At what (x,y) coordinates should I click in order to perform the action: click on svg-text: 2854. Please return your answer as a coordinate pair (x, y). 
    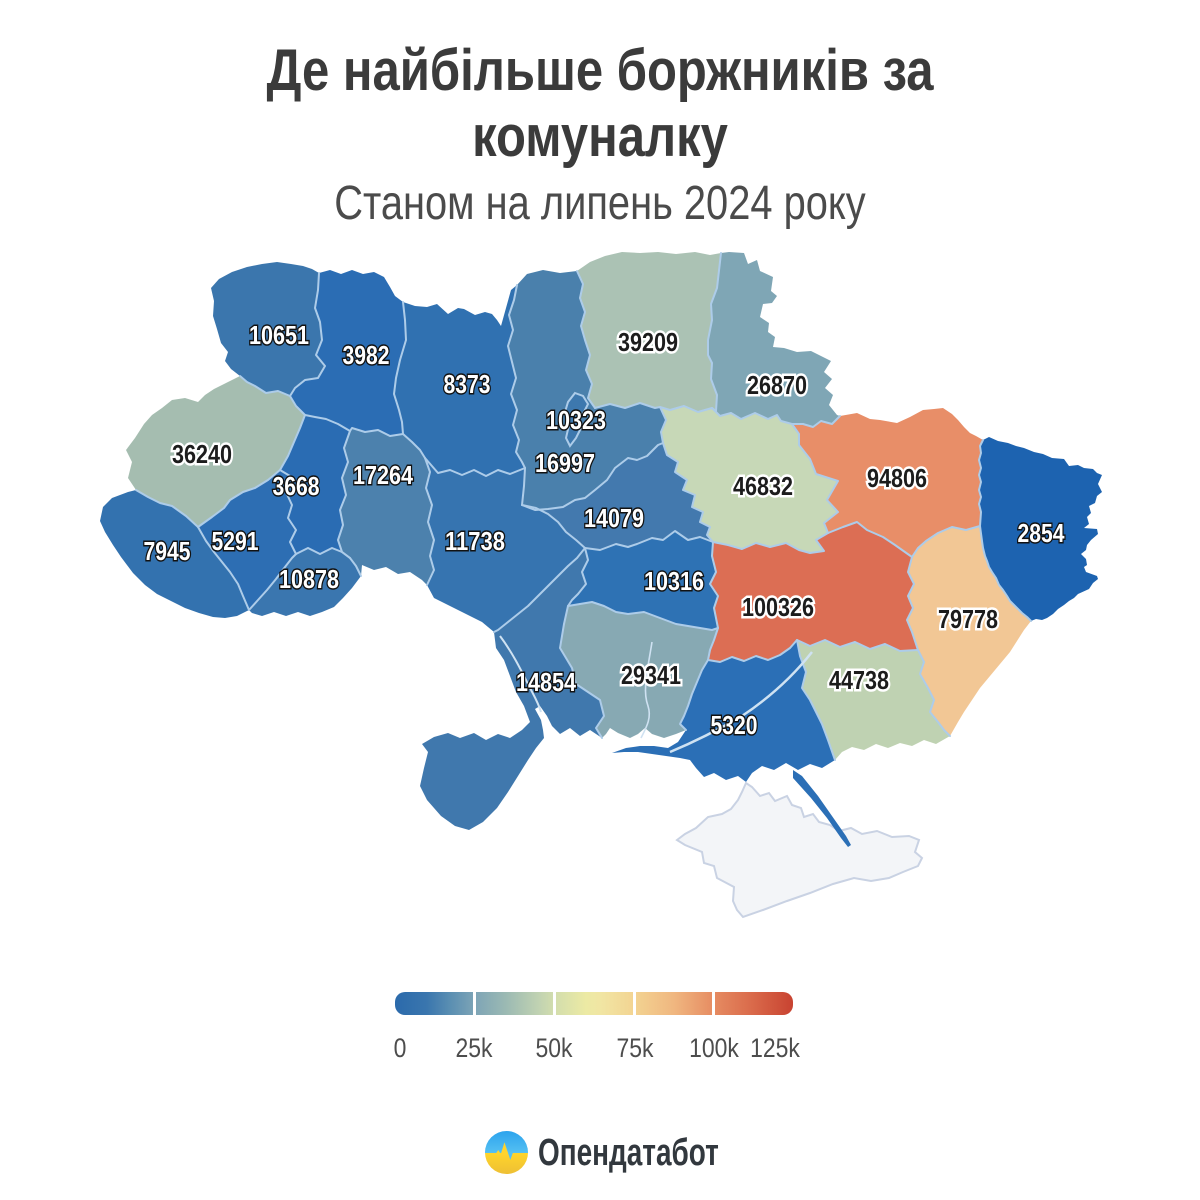
    Looking at the image, I should click on (1041, 533).